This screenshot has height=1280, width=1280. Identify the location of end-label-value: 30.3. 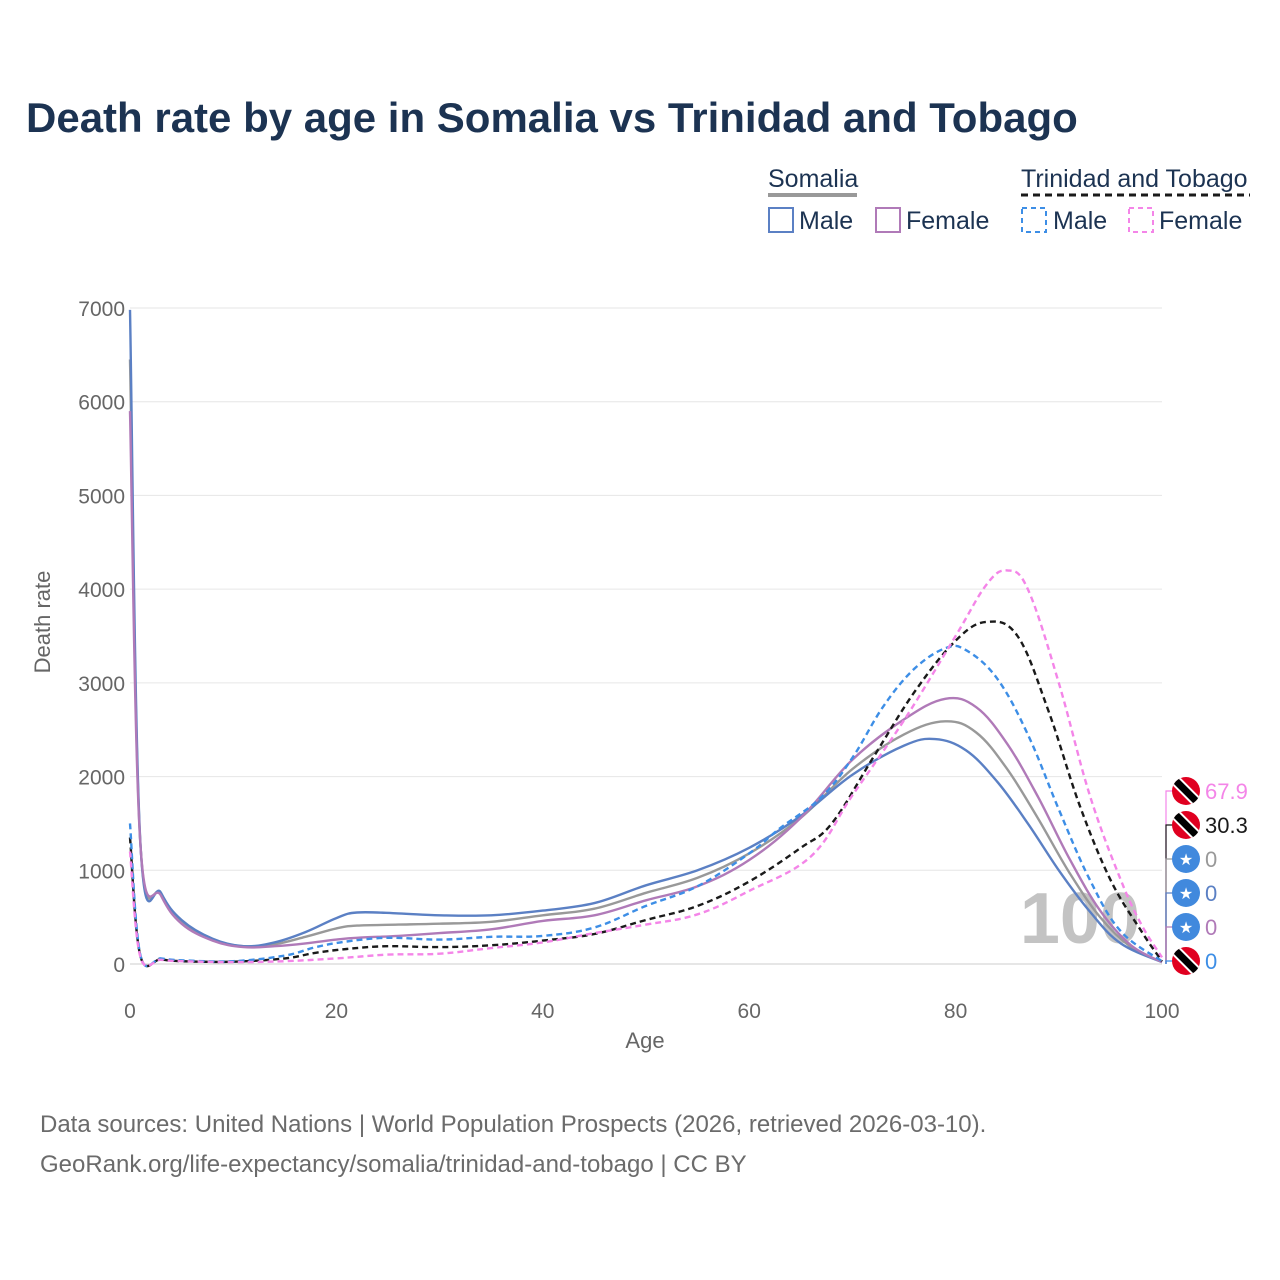
(1226, 825).